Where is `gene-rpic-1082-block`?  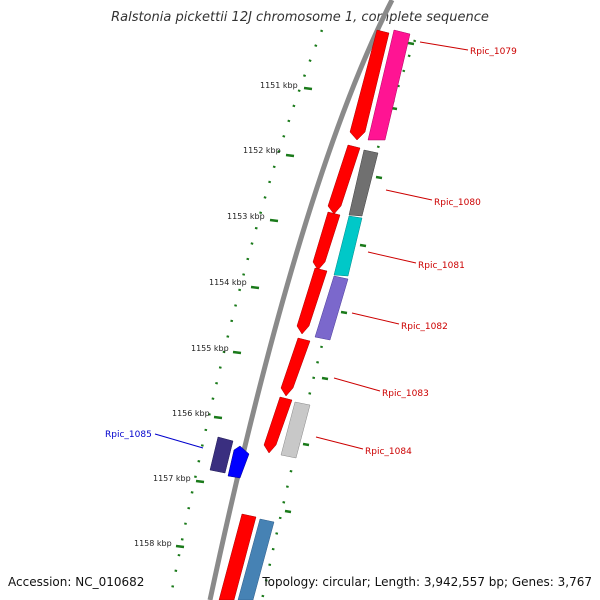
gene-rpic-1082-block is located at coordinates (331, 308).